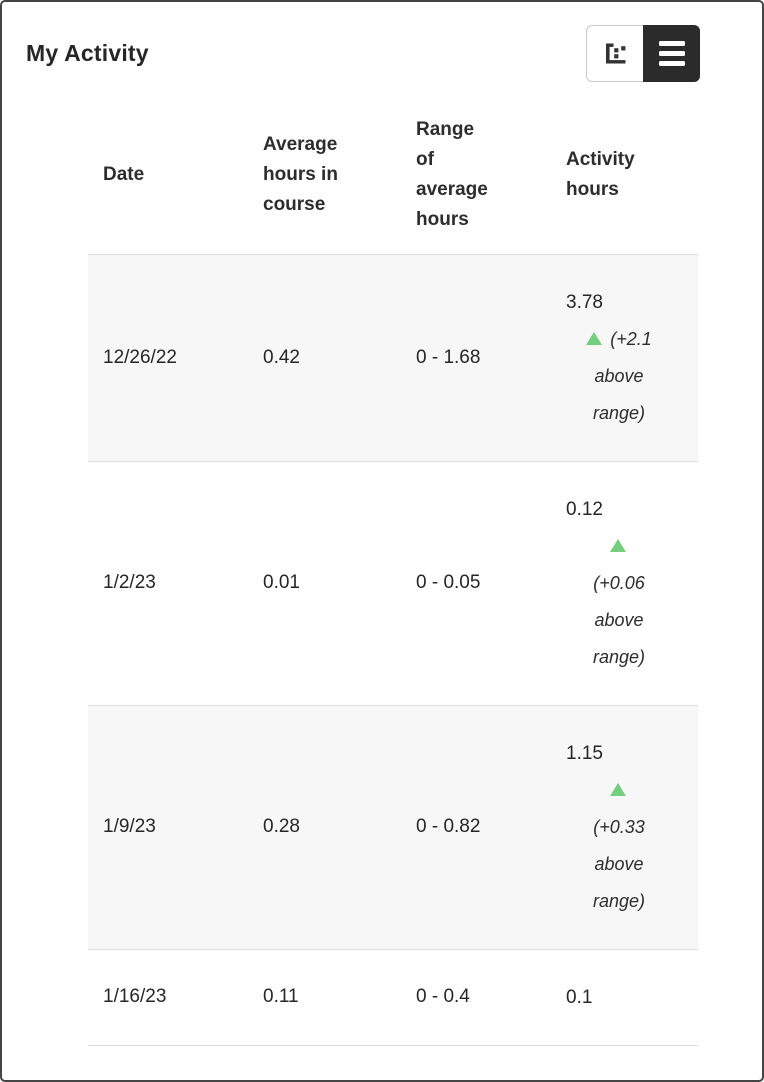 The image size is (764, 1082). I want to click on average-hours-cell: 0.28, so click(281, 826).